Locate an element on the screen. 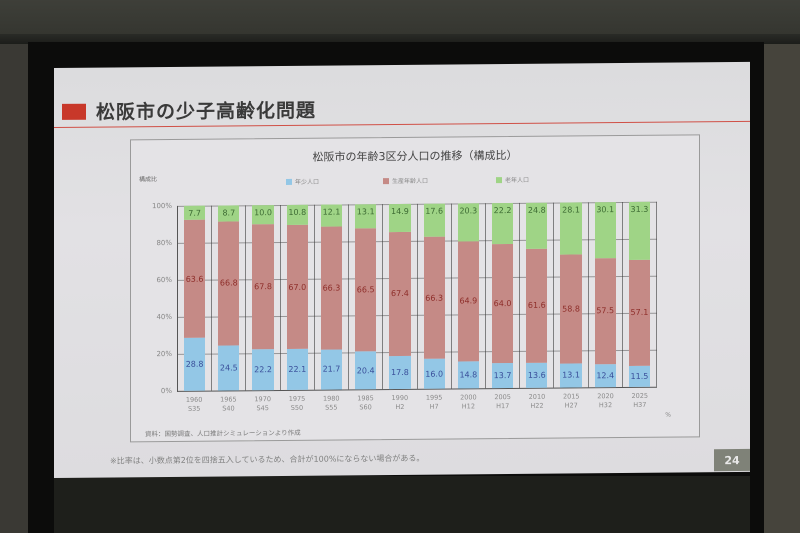  x-tick-label: 1970 S45 is located at coordinates (263, 404).